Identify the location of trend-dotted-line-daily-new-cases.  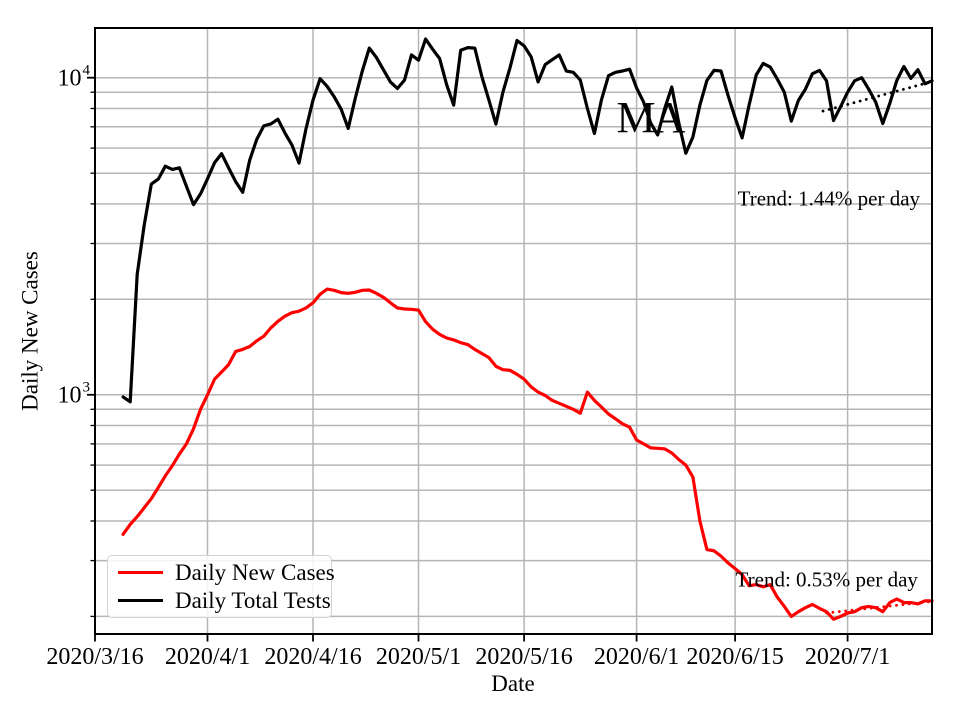
(879, 607).